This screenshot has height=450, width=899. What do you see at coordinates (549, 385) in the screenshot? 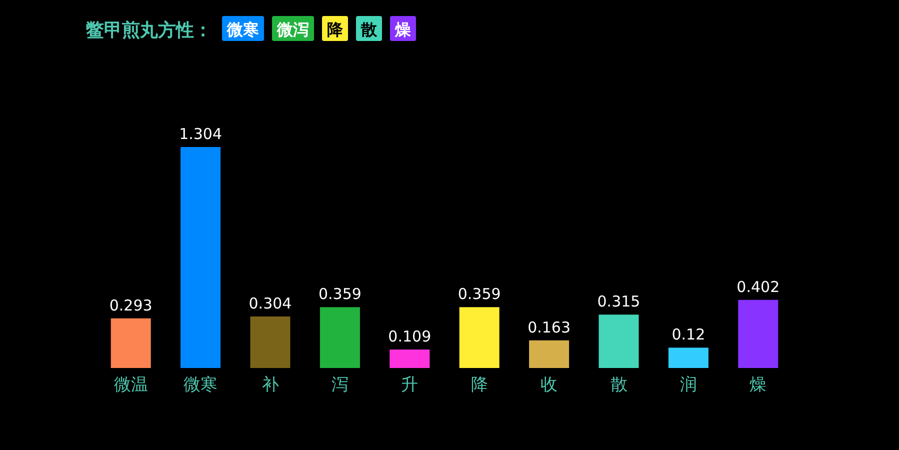
I see `x-tick-label: 收` at bounding box center [549, 385].